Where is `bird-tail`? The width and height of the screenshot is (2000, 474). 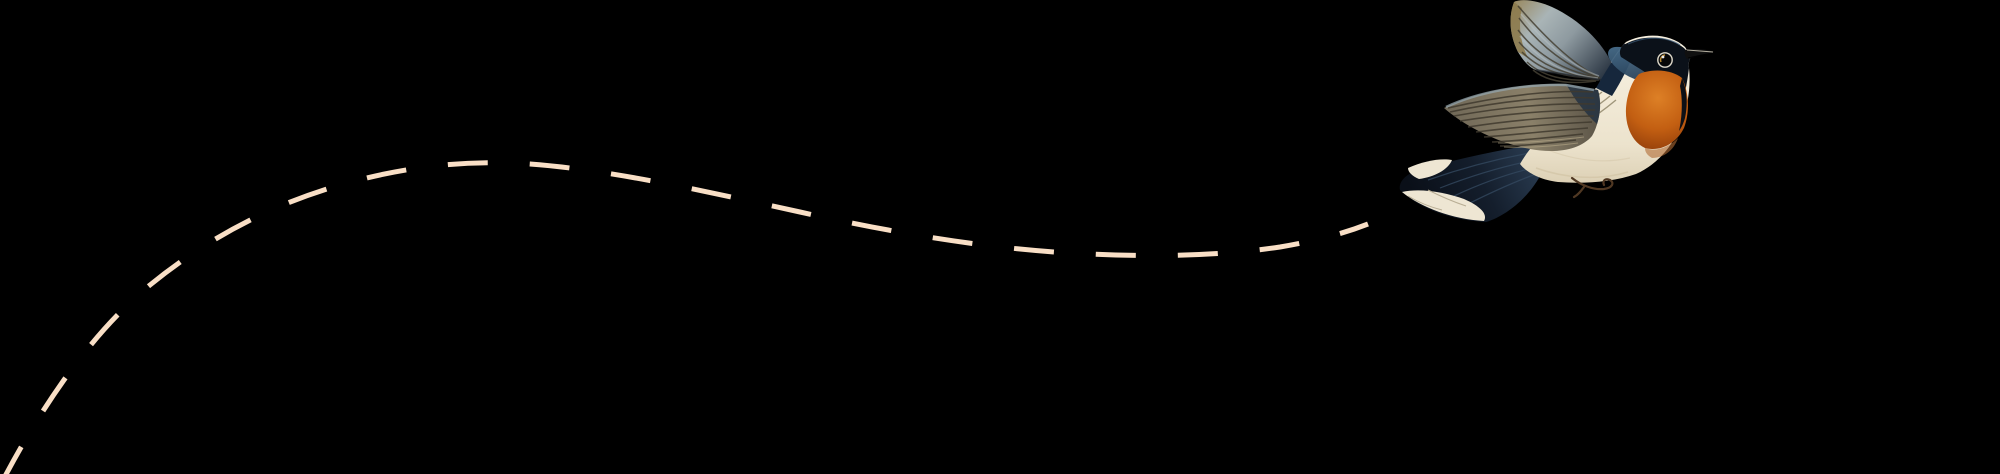 bird-tail is located at coordinates (1476, 182).